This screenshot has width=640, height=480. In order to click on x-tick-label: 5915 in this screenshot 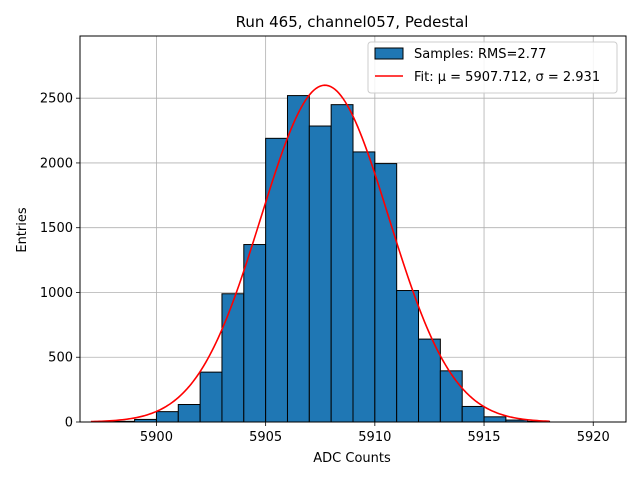, I will do `click(483, 437)`.